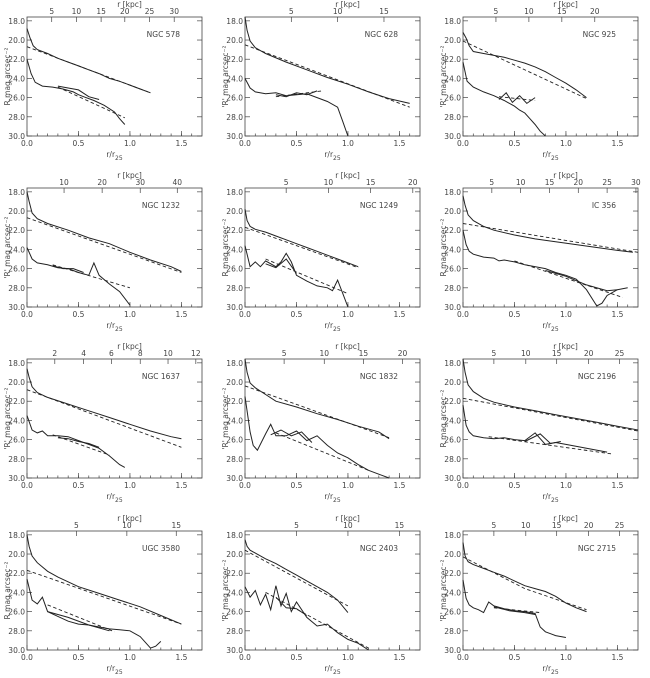 The height and width of the screenshot is (678, 650). What do you see at coordinates (164, 34) in the screenshot?
I see `galaxy-name: NGC 578` at bounding box center [164, 34].